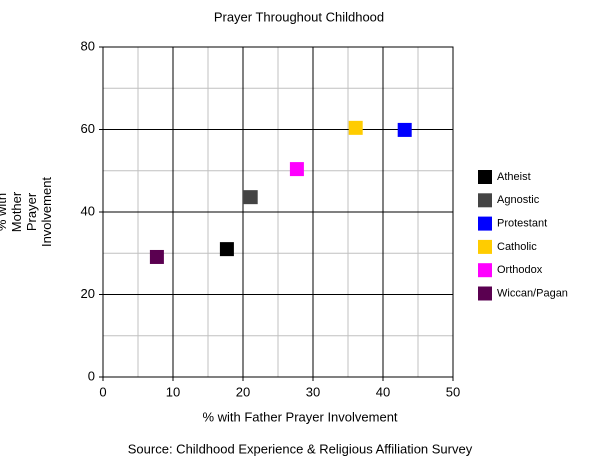  I want to click on legend-label: Agnostic, so click(518, 200).